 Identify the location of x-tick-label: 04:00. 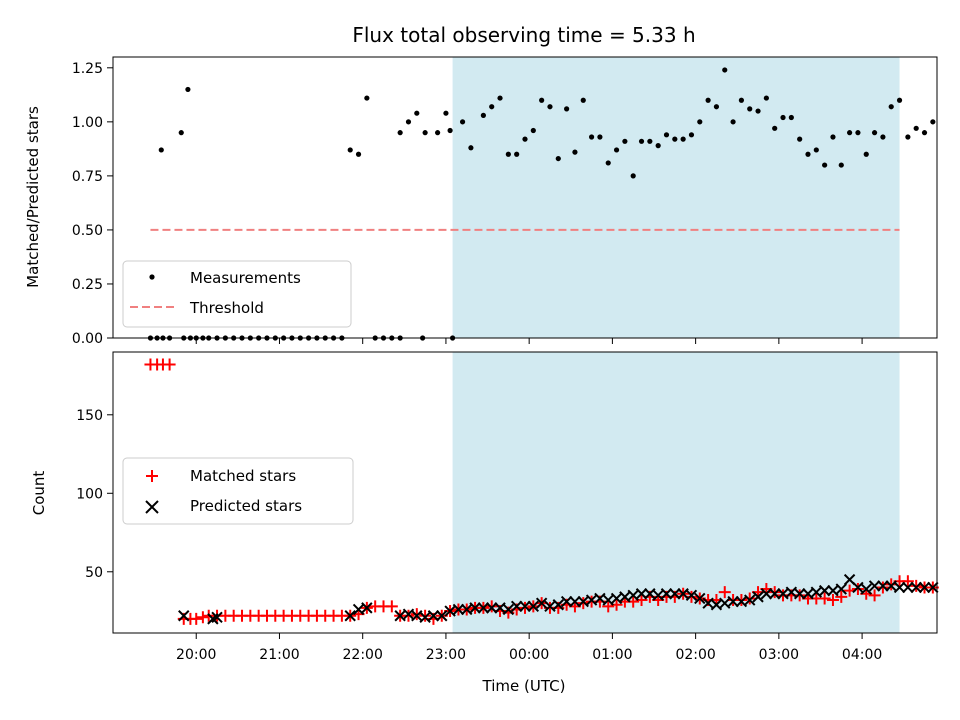
(862, 655).